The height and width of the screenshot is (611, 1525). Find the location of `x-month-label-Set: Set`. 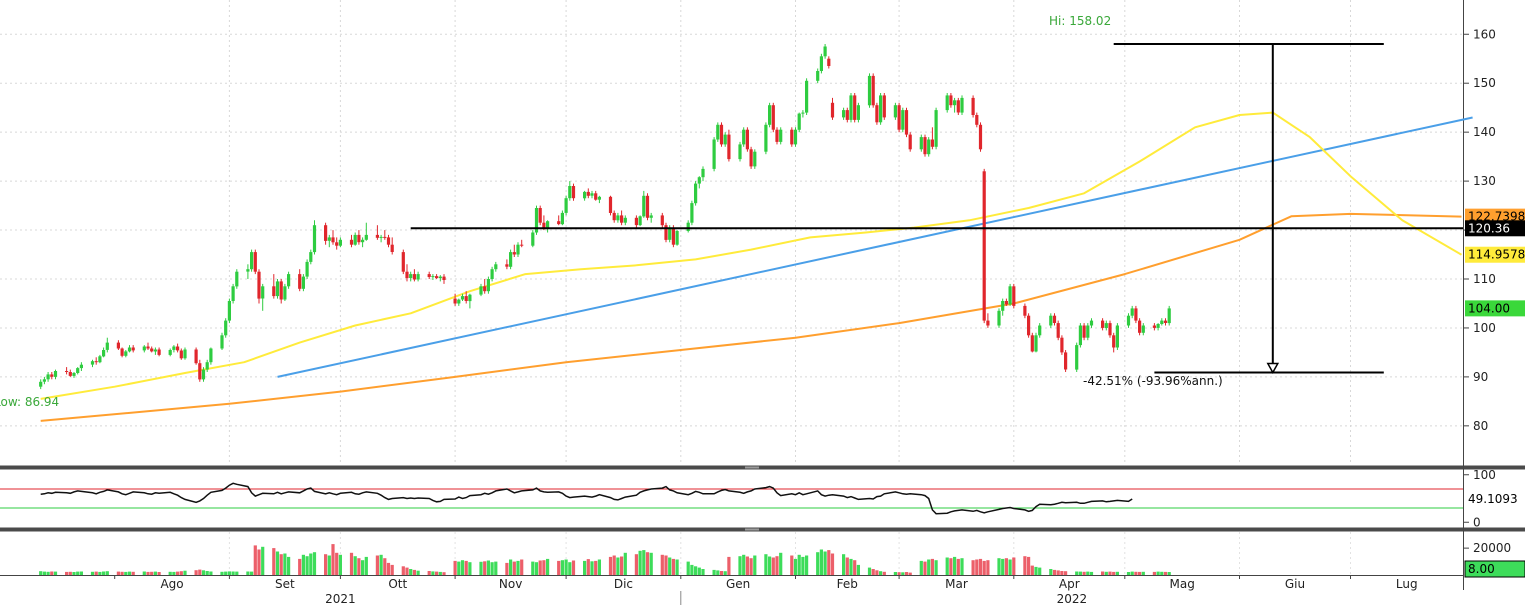

x-month-label-Set: Set is located at coordinates (285, 584).